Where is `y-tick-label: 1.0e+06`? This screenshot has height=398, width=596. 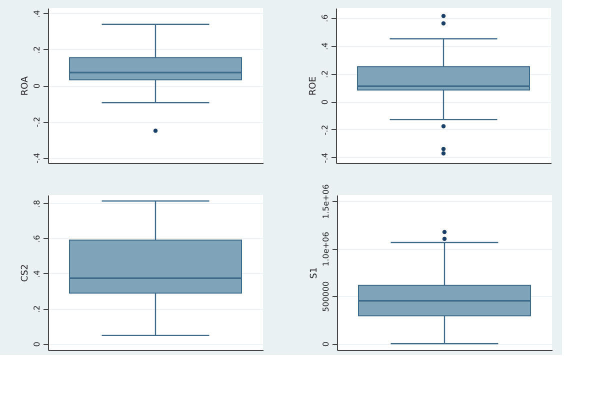
y-tick-label: 1.0e+06 is located at coordinates (326, 249).